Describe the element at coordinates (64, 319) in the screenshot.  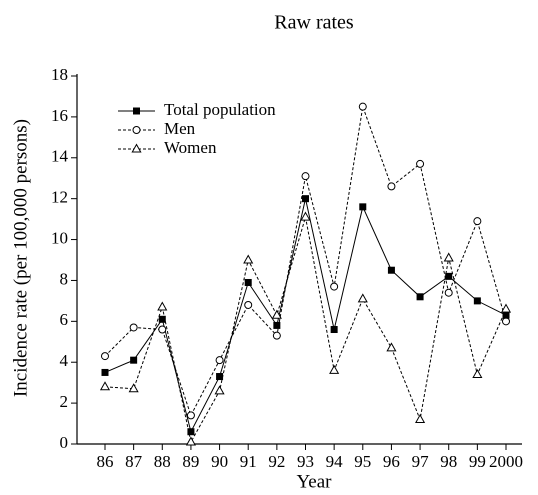
I see `y-tick-label: 6` at that location.